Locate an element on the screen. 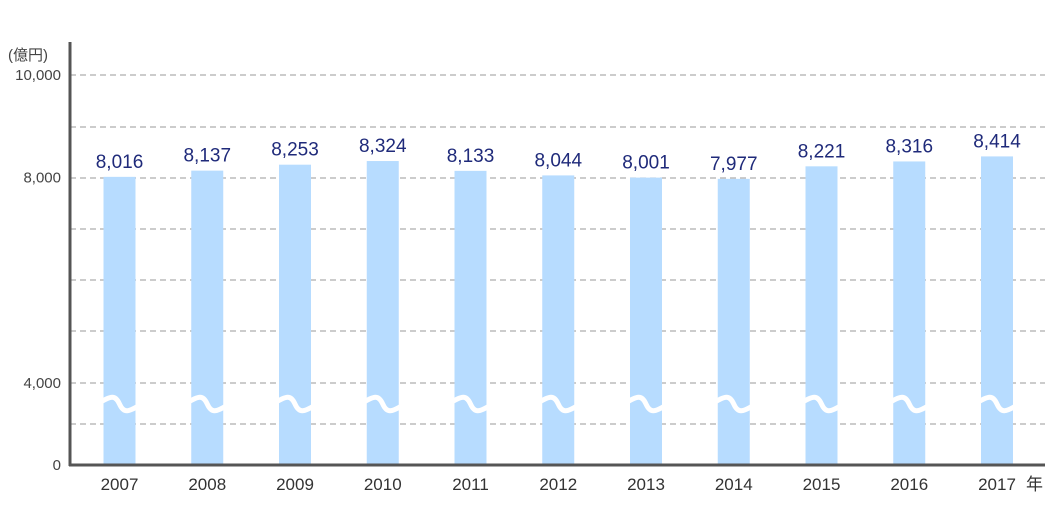 The width and height of the screenshot is (1060, 509). x-tick-label: 2015 is located at coordinates (822, 484).